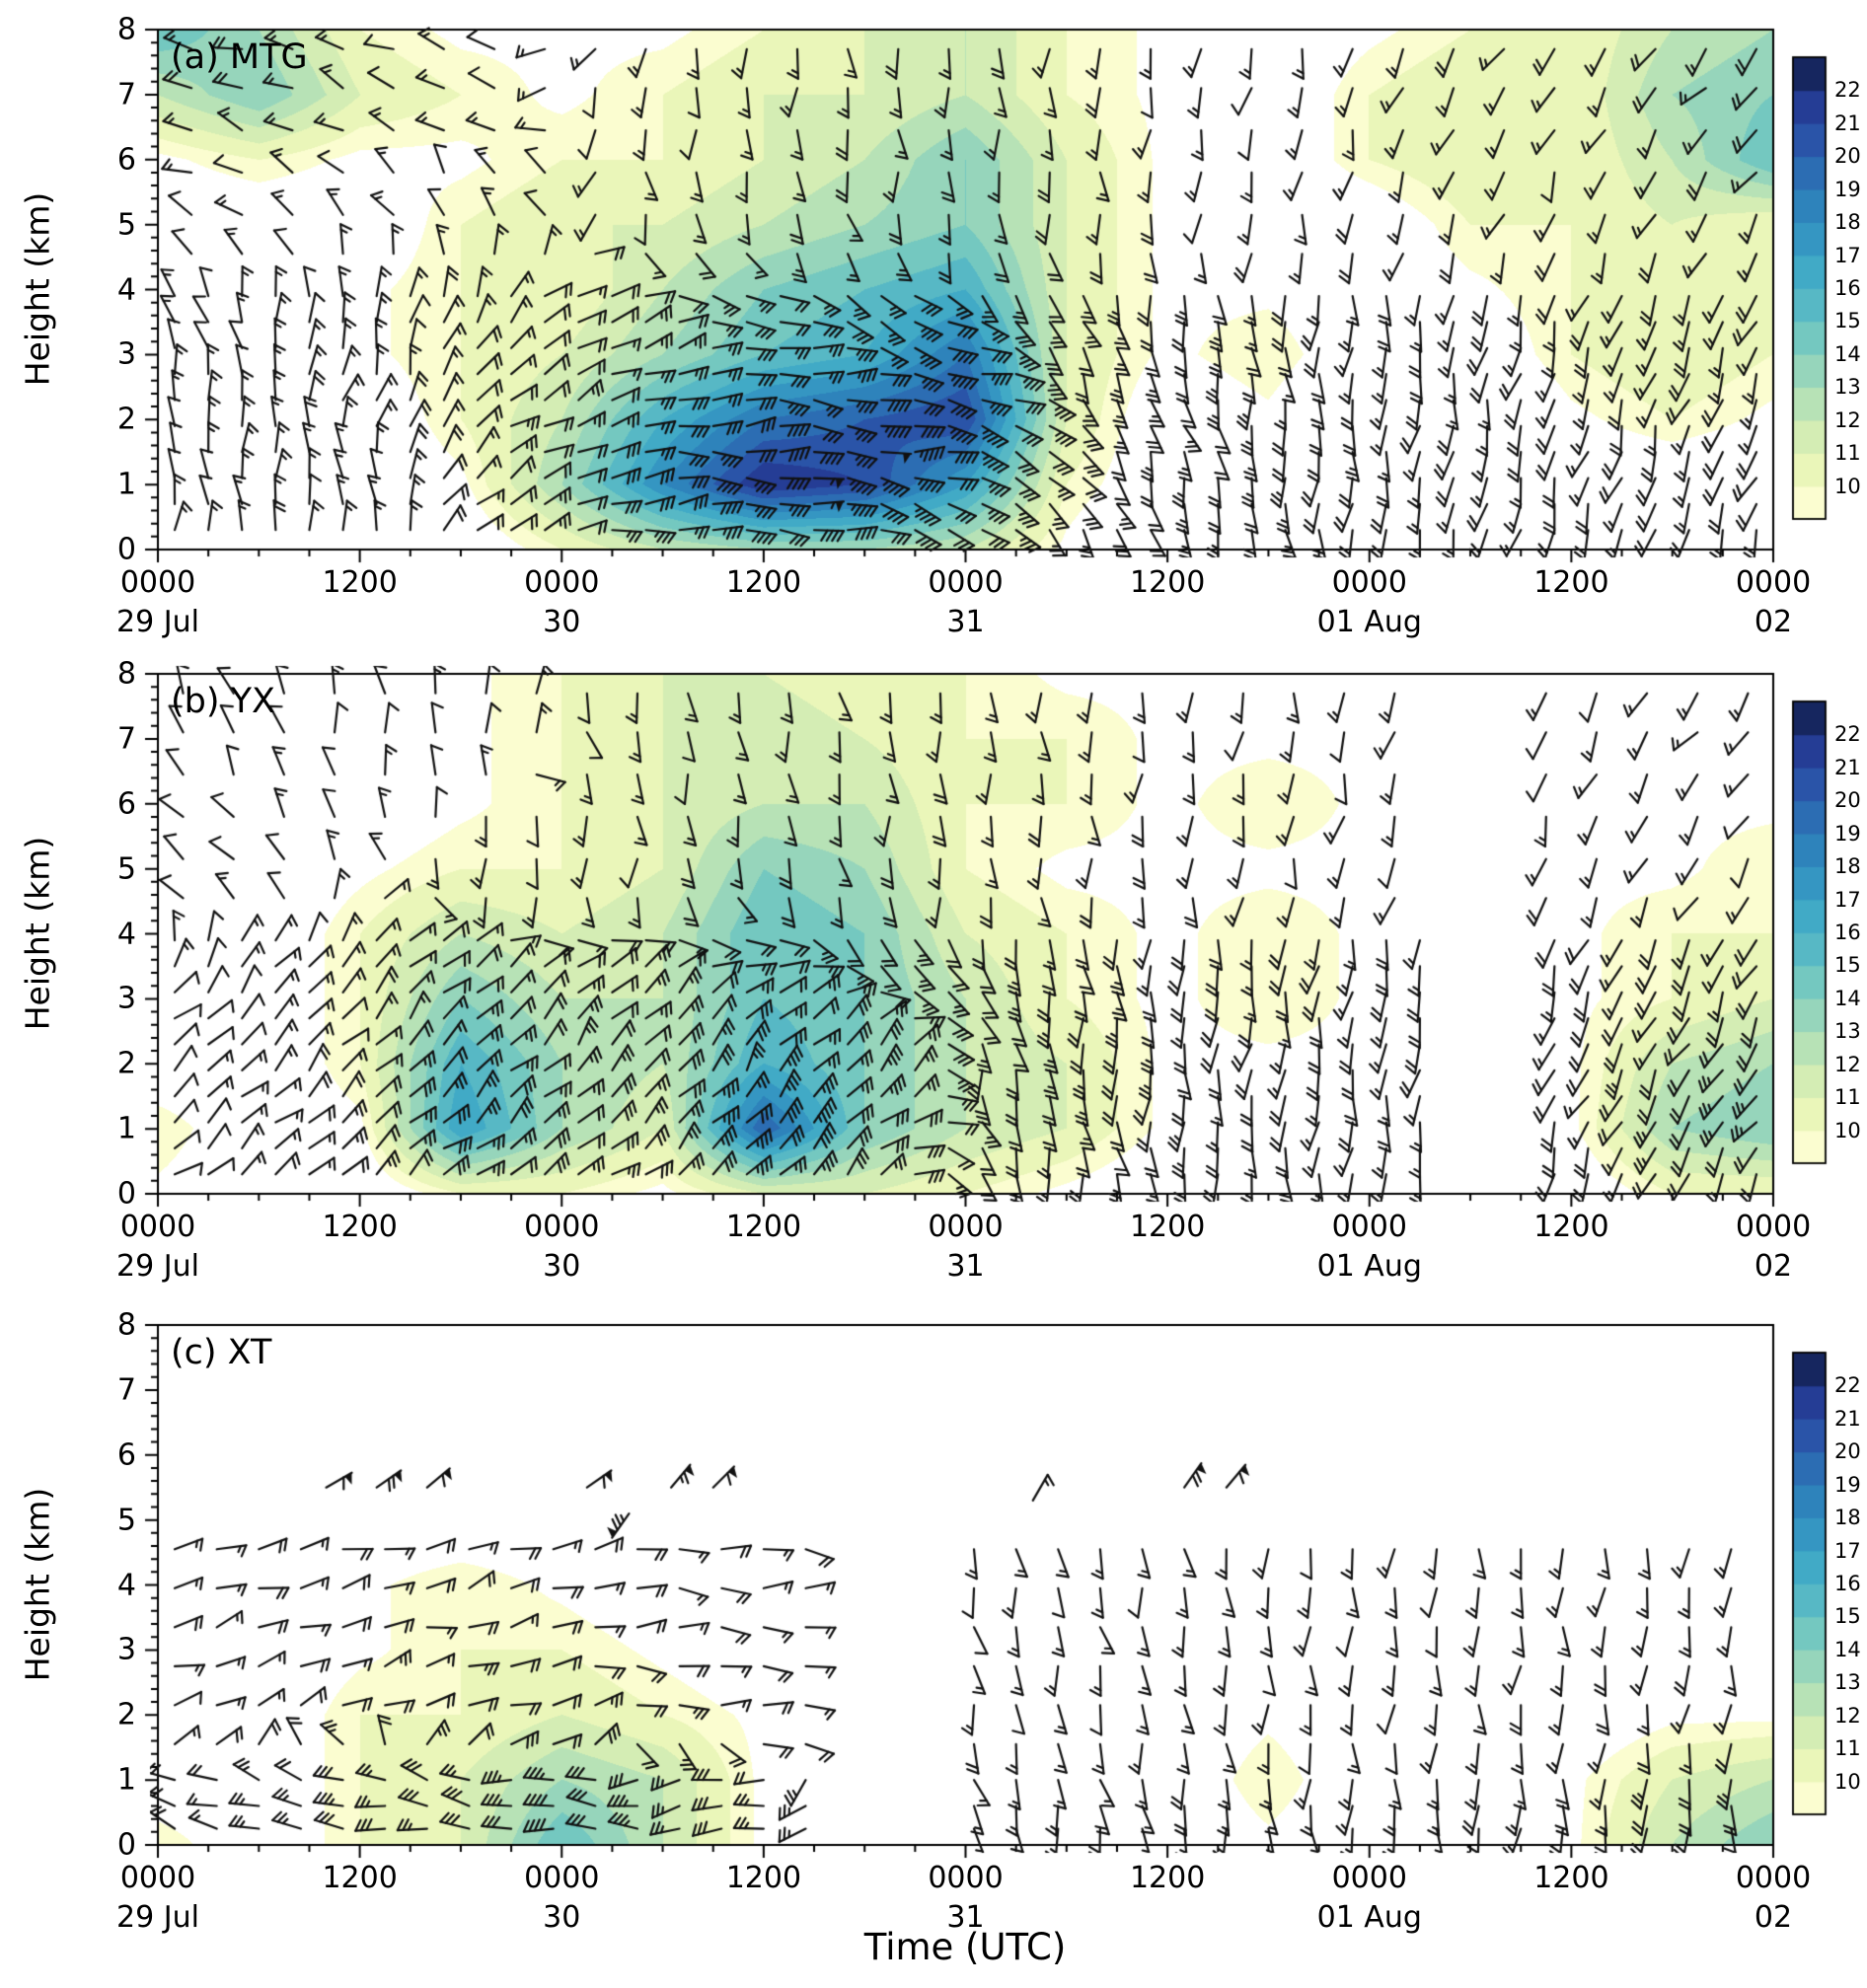  I want to click on y-tick-label: 3, so click(126, 354).